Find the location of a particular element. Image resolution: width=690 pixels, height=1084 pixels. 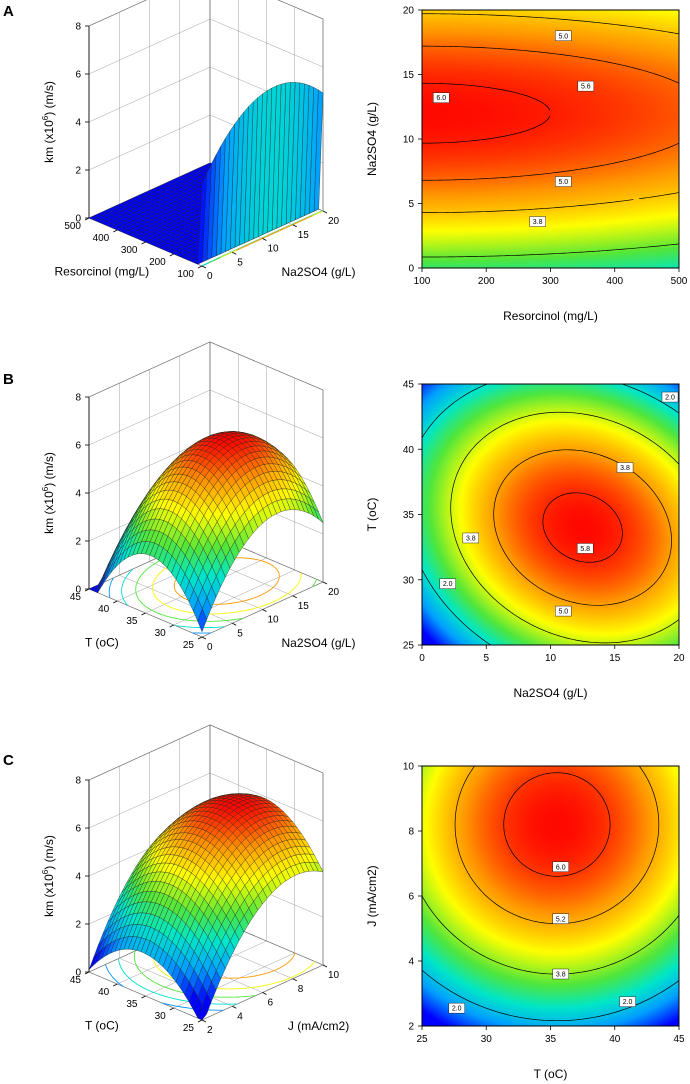

z-tick-label: 0 is located at coordinates (78, 973).